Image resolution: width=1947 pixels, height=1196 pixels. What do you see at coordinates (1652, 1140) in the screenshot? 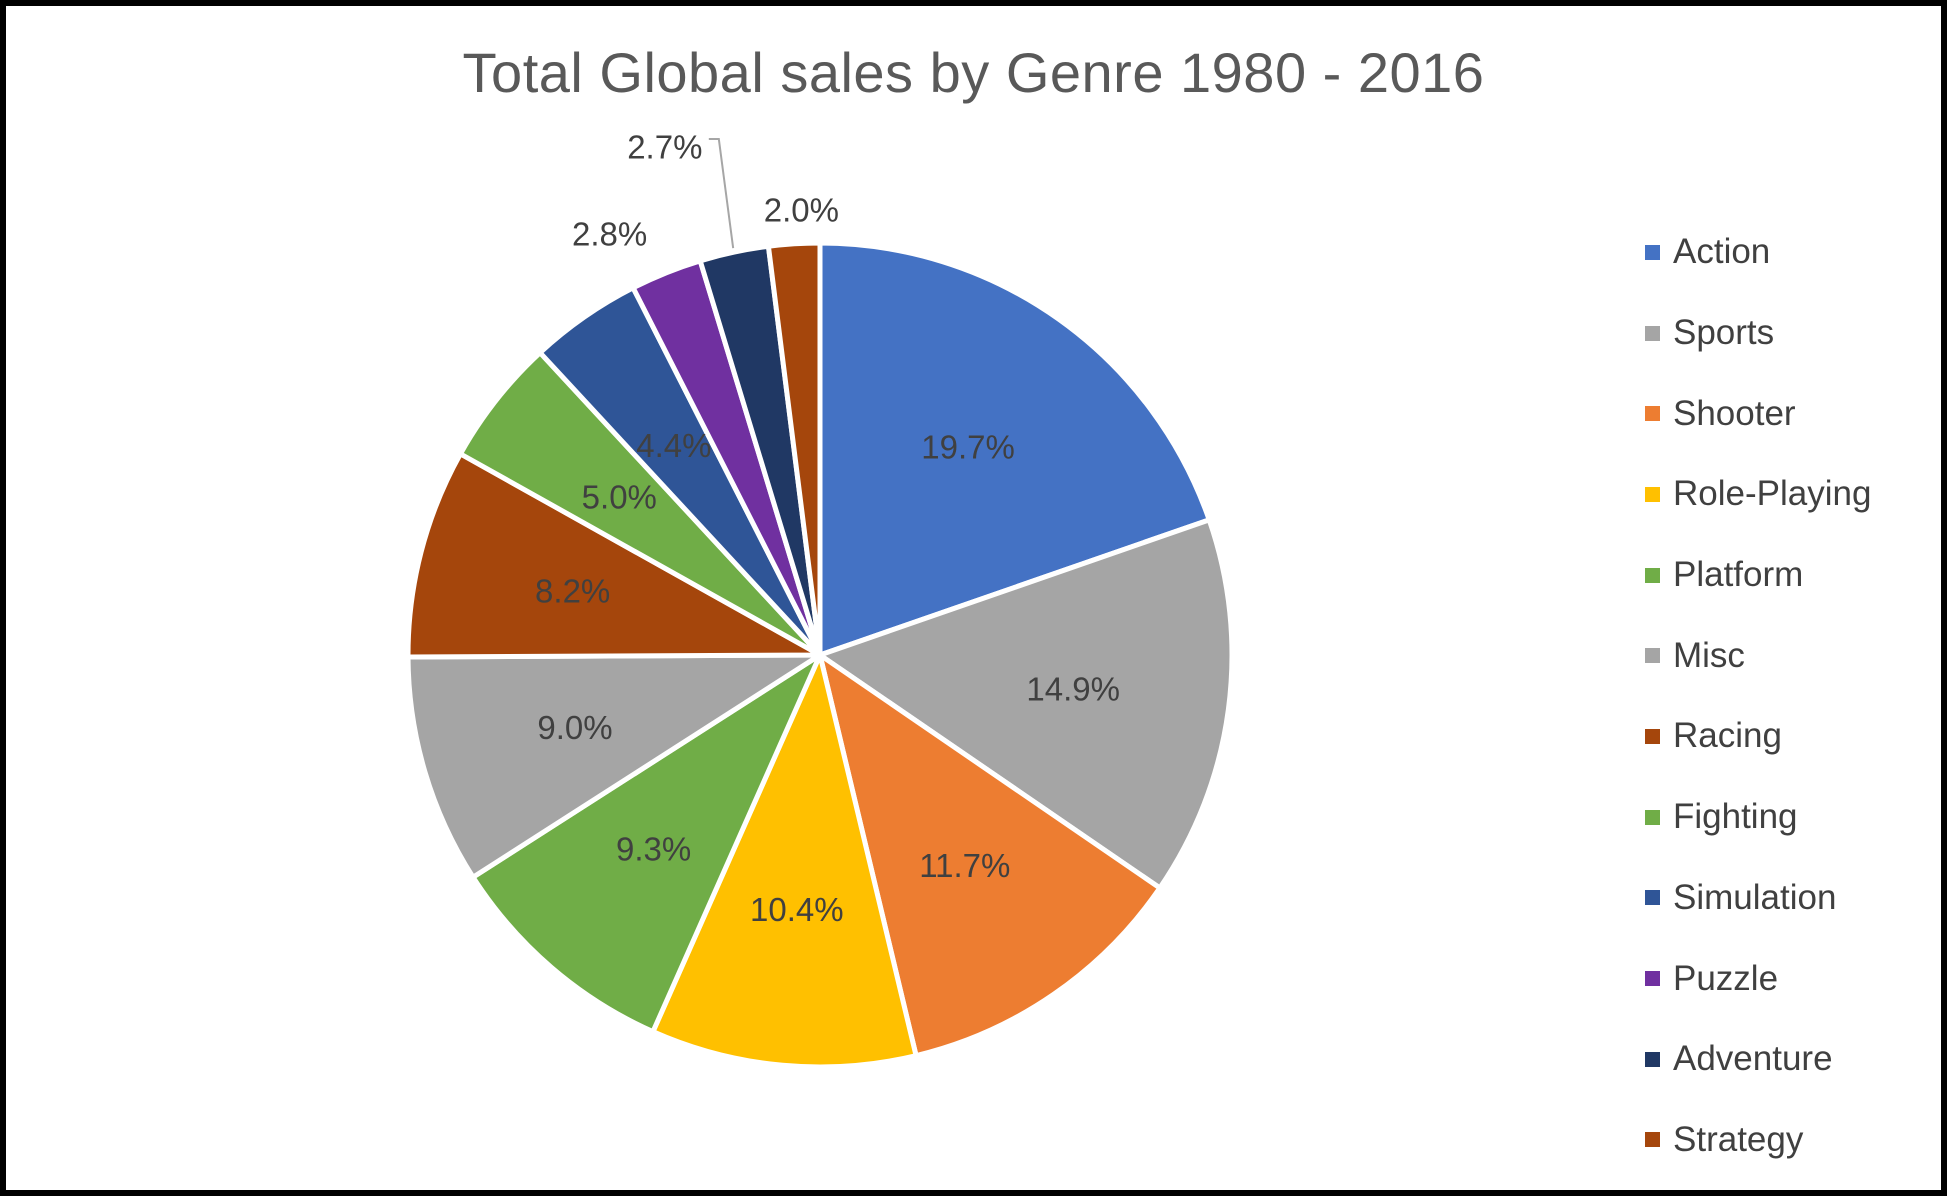
I see `legend-swatch-strategy` at bounding box center [1652, 1140].